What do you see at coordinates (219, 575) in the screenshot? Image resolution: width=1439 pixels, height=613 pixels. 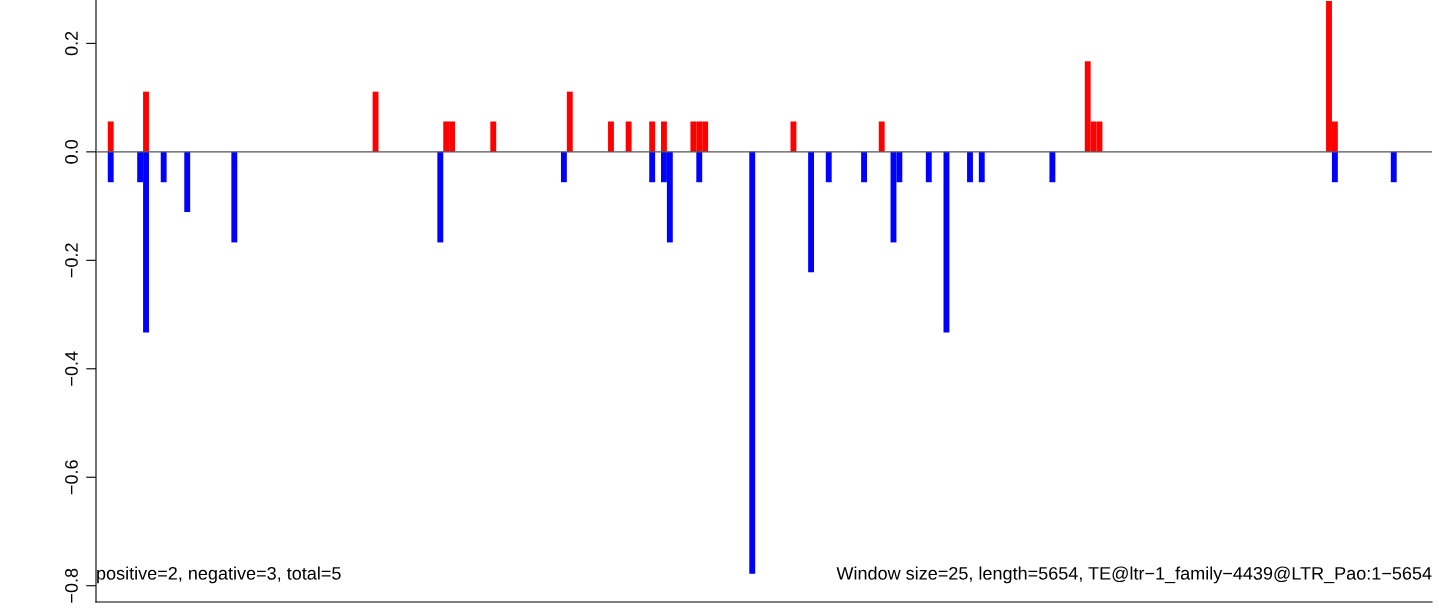 I see `annotation: positive=2, negative=3, total=5` at bounding box center [219, 575].